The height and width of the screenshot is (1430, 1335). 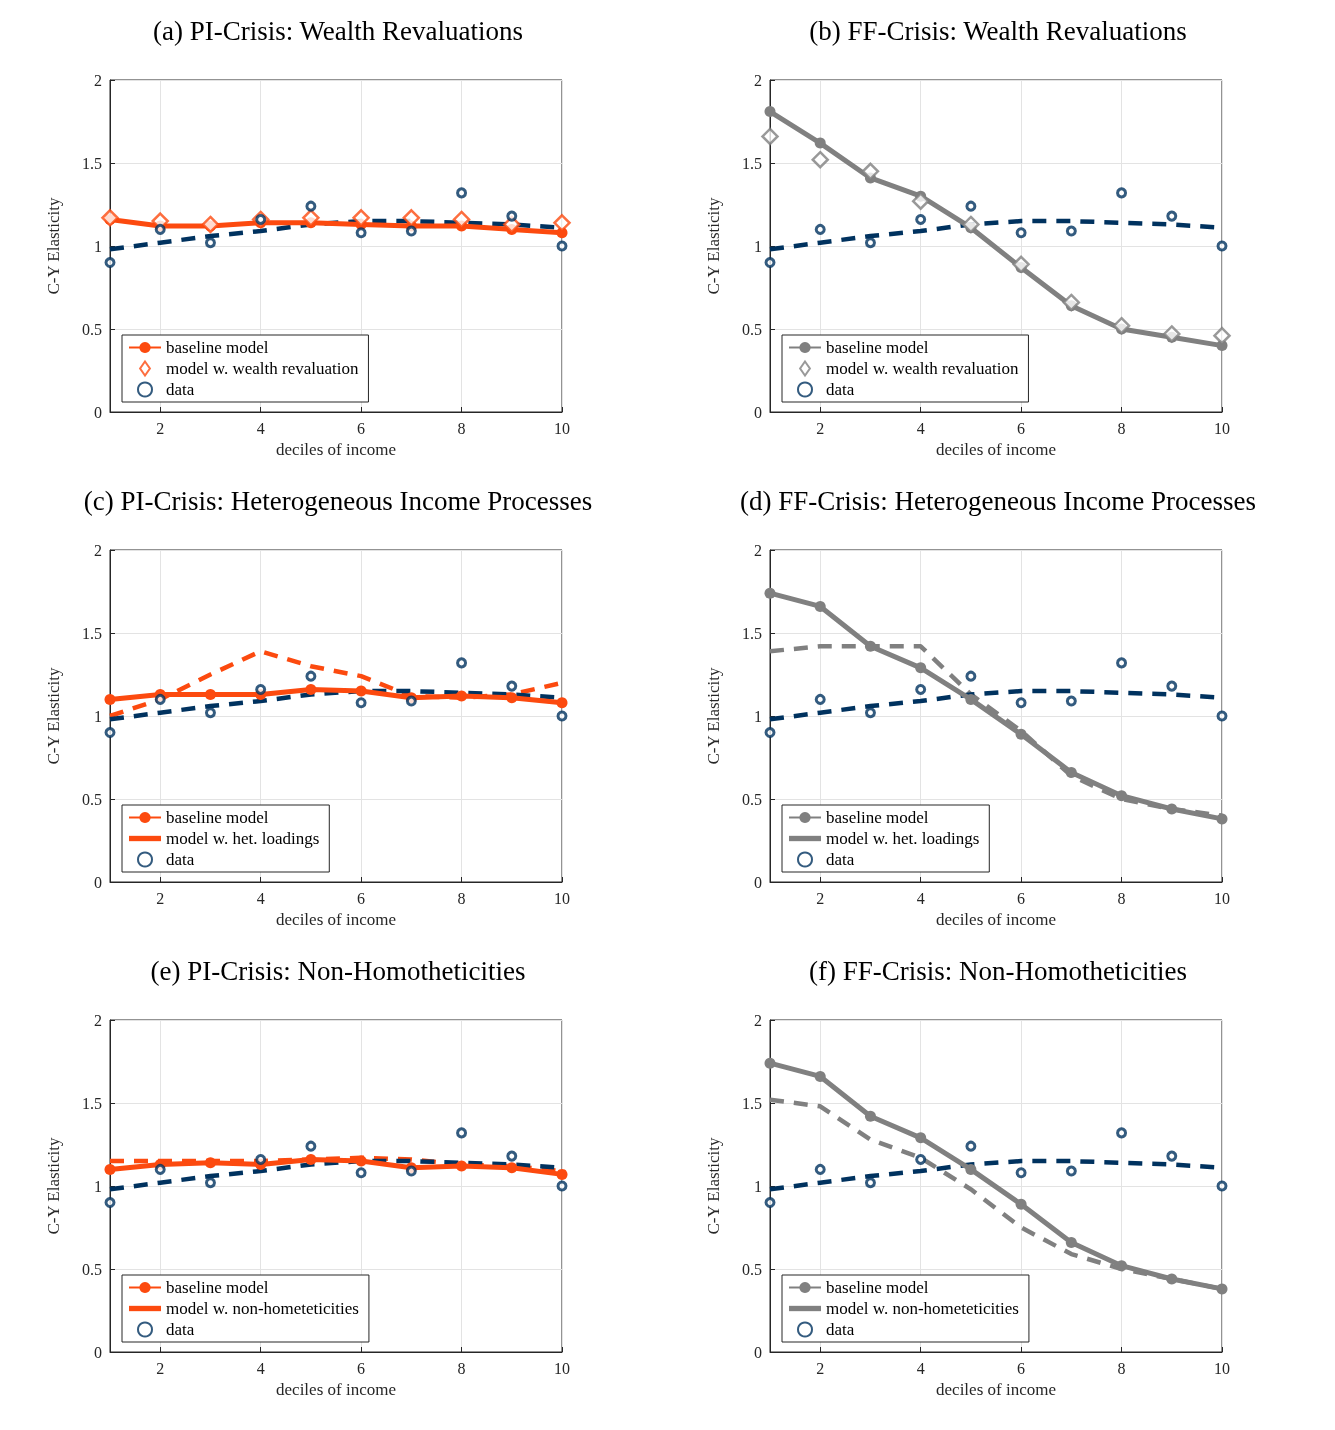 What do you see at coordinates (998, 30) in the screenshot?
I see `chart-title: (b) FF-Crisis: Wealth Revaluations` at bounding box center [998, 30].